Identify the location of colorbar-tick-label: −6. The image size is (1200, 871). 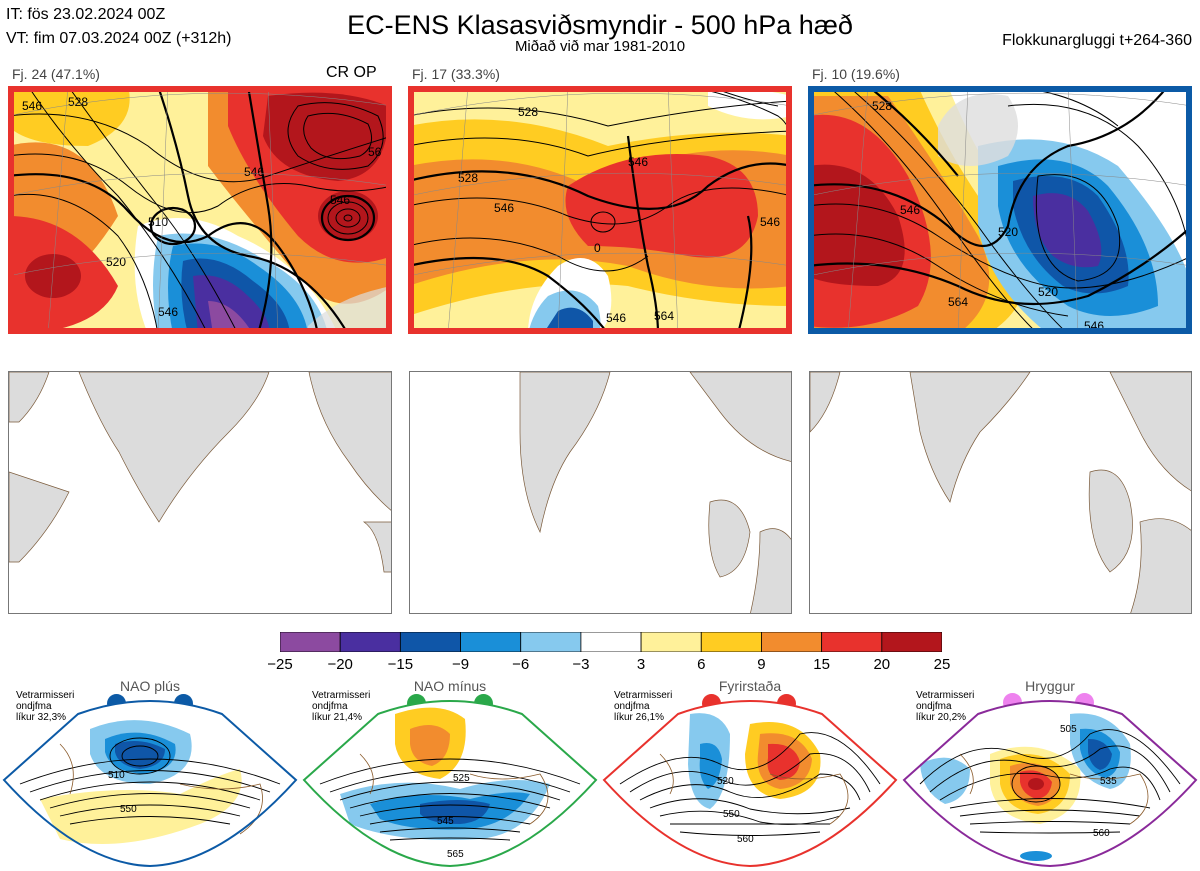
(521, 664).